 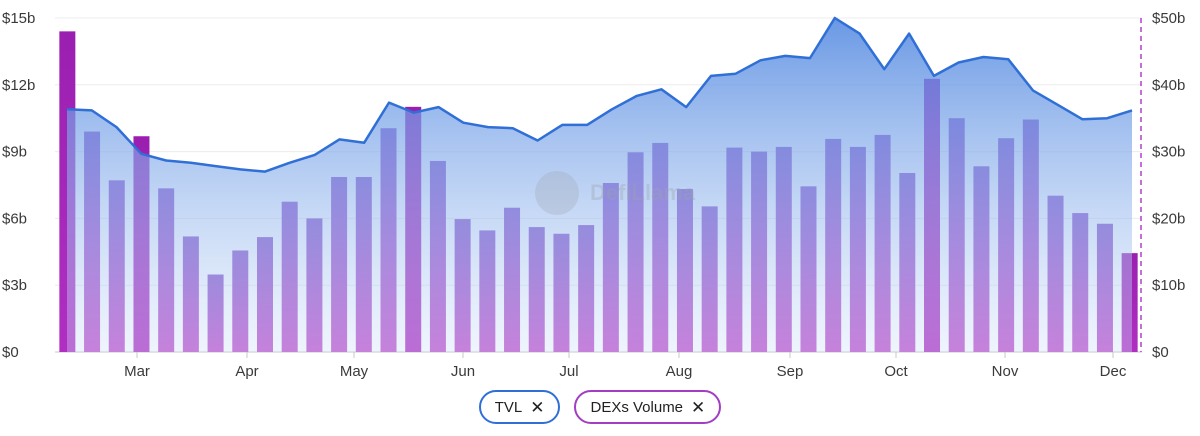 I want to click on x-axis-tick-label: Aug, so click(x=679, y=371).